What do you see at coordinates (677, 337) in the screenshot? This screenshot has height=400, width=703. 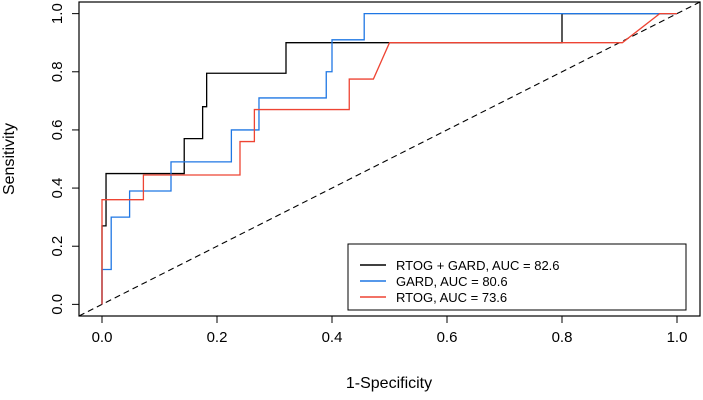 I see `x-tick-label: 1.0` at bounding box center [677, 337].